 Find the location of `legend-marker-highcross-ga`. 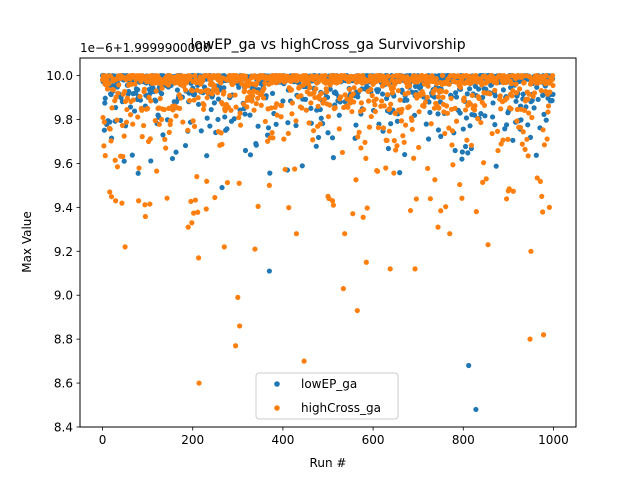

legend-marker-highcross-ga is located at coordinates (277, 408).